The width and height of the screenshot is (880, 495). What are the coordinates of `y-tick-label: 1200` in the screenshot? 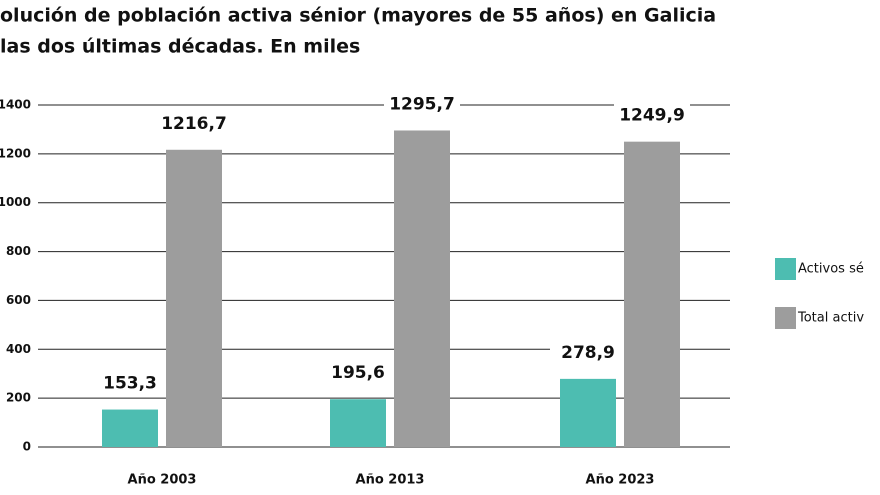 It's located at (15, 153).